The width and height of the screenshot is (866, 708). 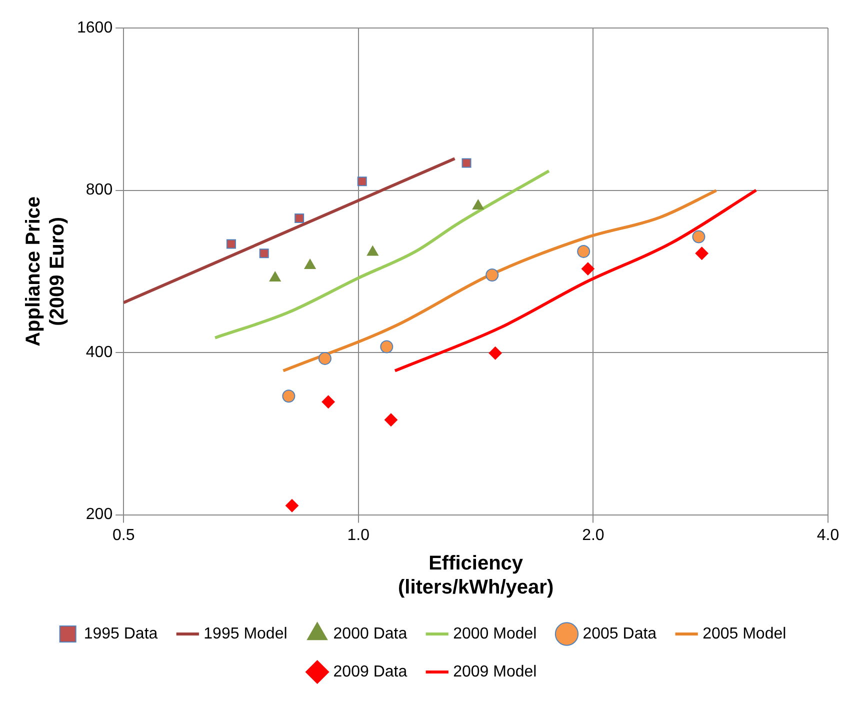 I want to click on y-axis-title: Appliance Price (2009 Euro), so click(x=45, y=271).